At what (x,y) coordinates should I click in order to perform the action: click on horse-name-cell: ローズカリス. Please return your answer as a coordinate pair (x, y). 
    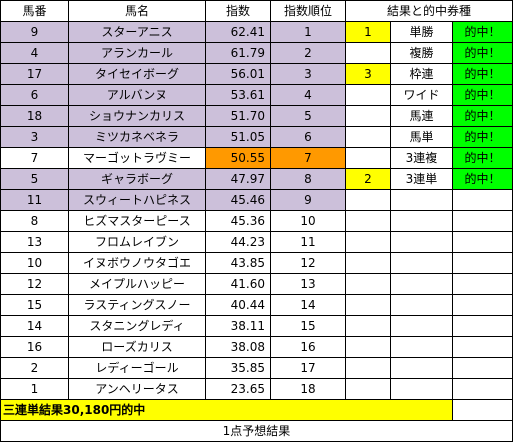
    Looking at the image, I should click on (137, 347).